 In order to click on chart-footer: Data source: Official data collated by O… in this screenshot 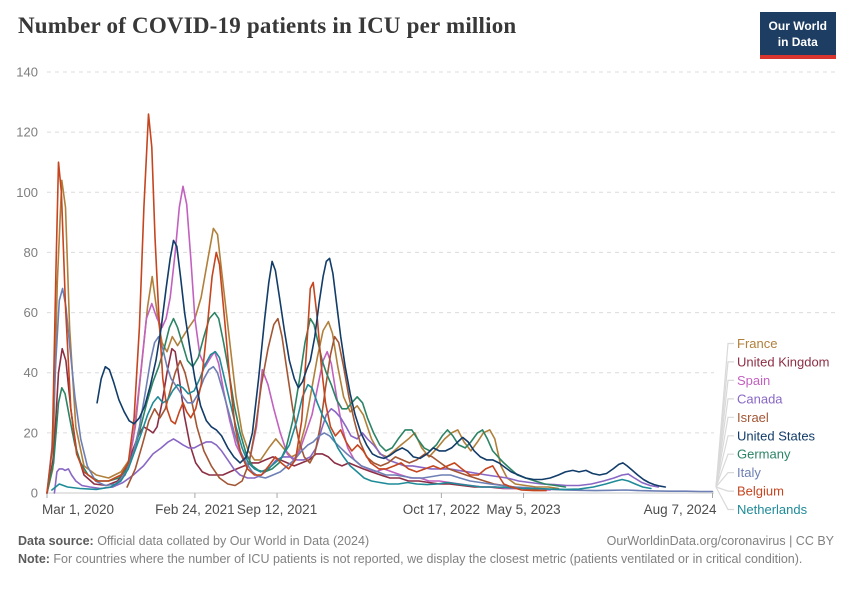, I will do `click(426, 550)`.